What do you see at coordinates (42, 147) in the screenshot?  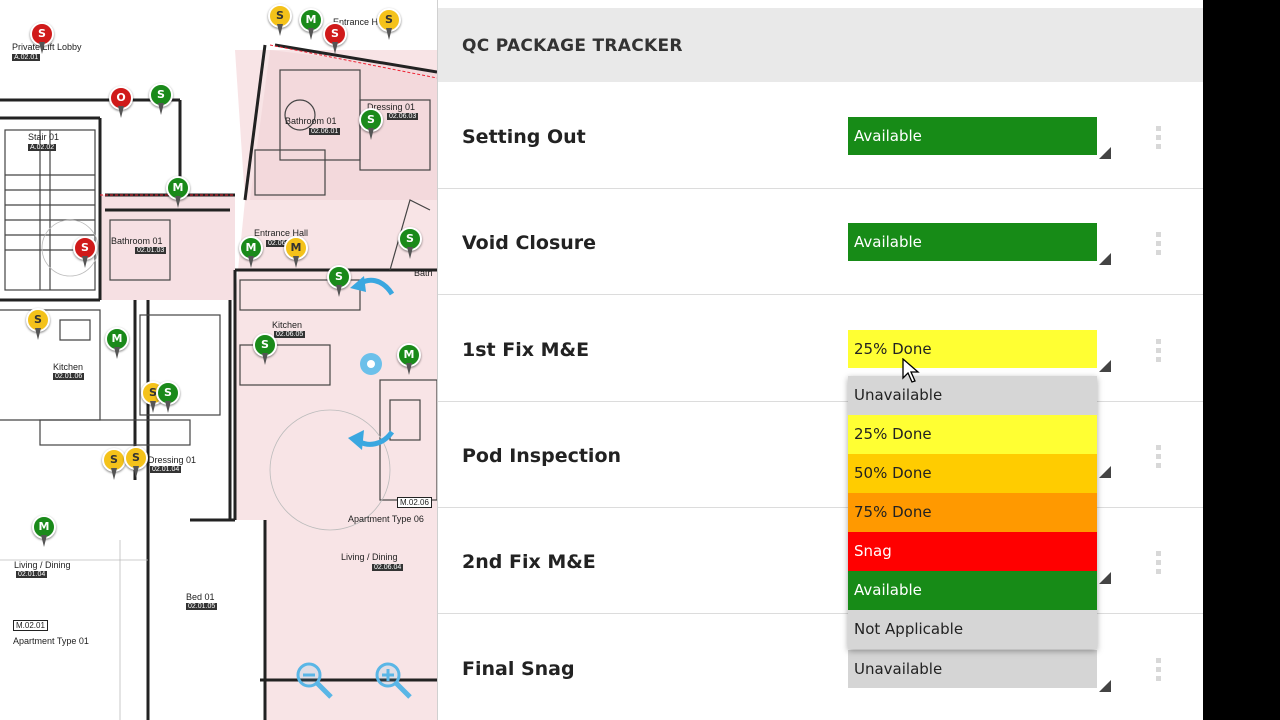 I see `room-code: A.02.02` at bounding box center [42, 147].